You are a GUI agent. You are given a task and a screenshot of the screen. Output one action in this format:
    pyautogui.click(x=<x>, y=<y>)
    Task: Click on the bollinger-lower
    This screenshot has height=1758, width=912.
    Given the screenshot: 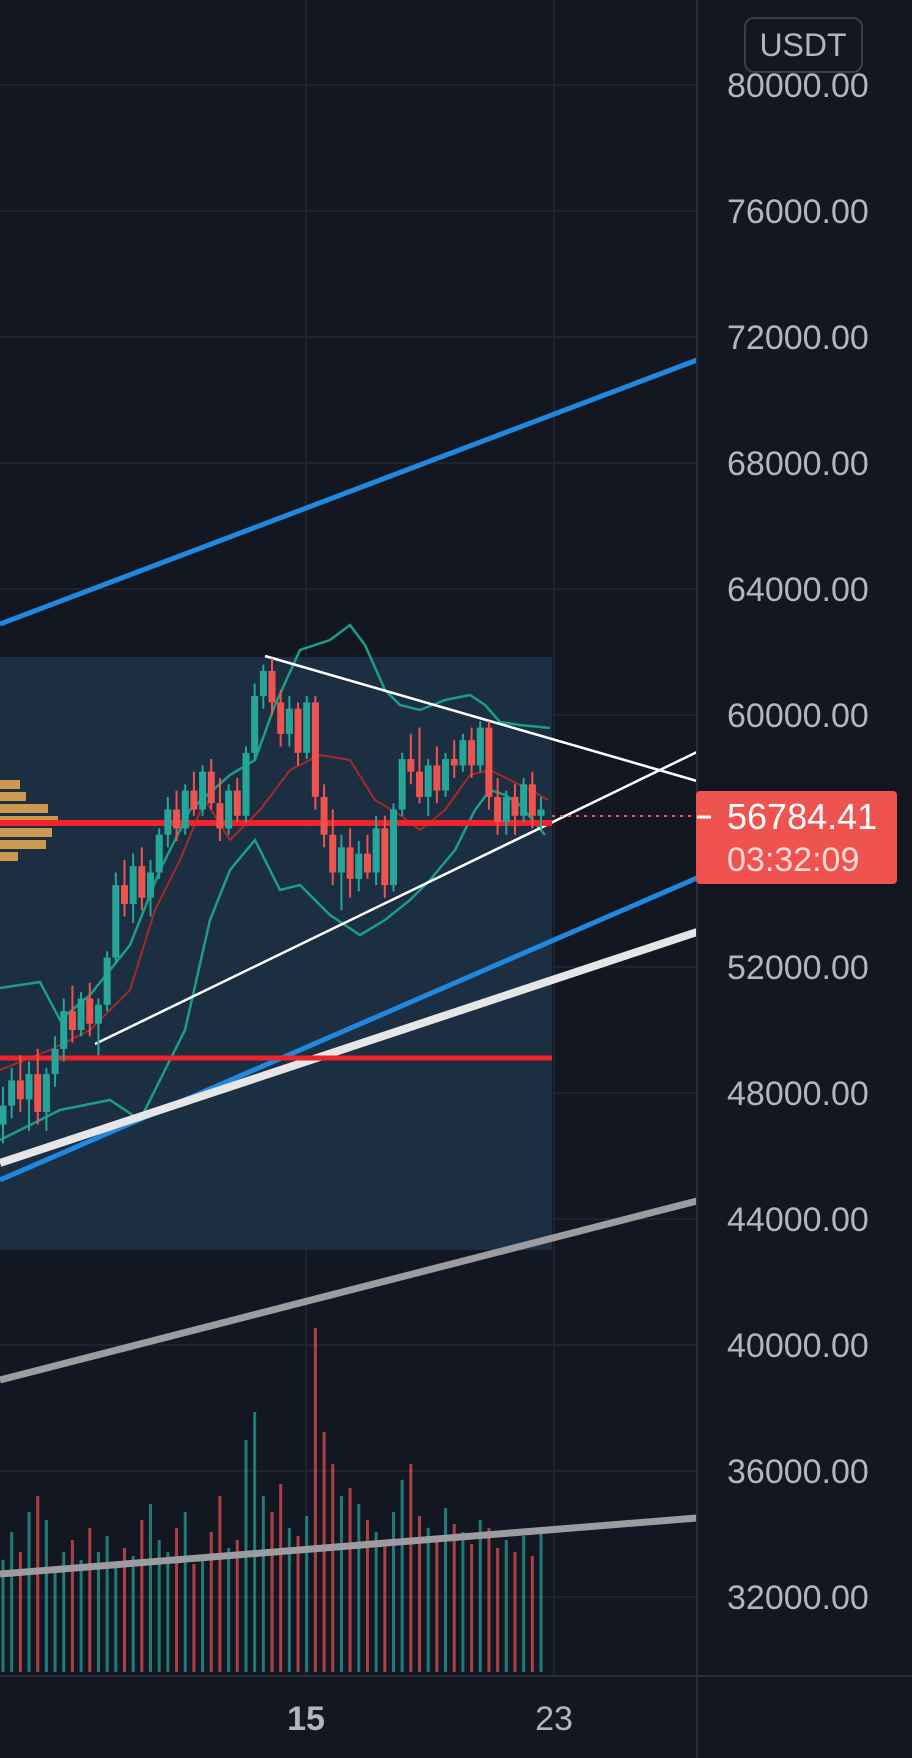 What is the action you would take?
    pyautogui.click(x=273, y=965)
    